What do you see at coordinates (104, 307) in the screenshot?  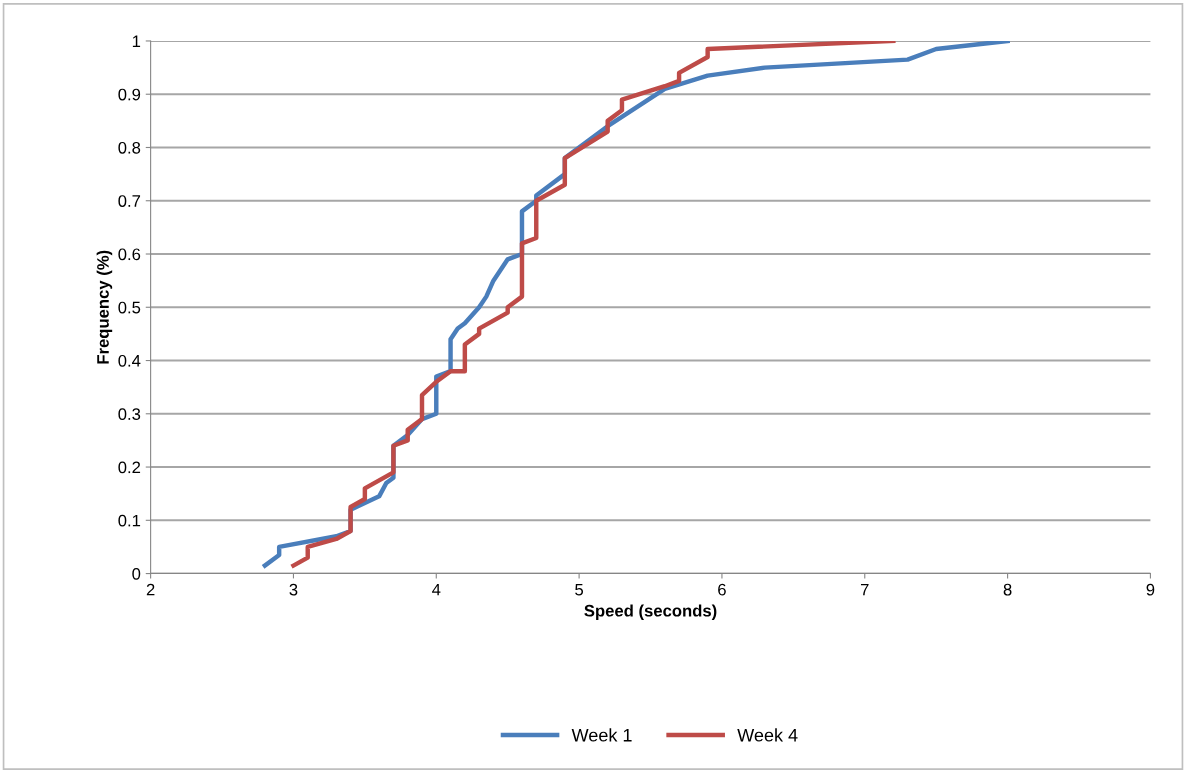 I see `y-axis-title: Frequency (%)` at bounding box center [104, 307].